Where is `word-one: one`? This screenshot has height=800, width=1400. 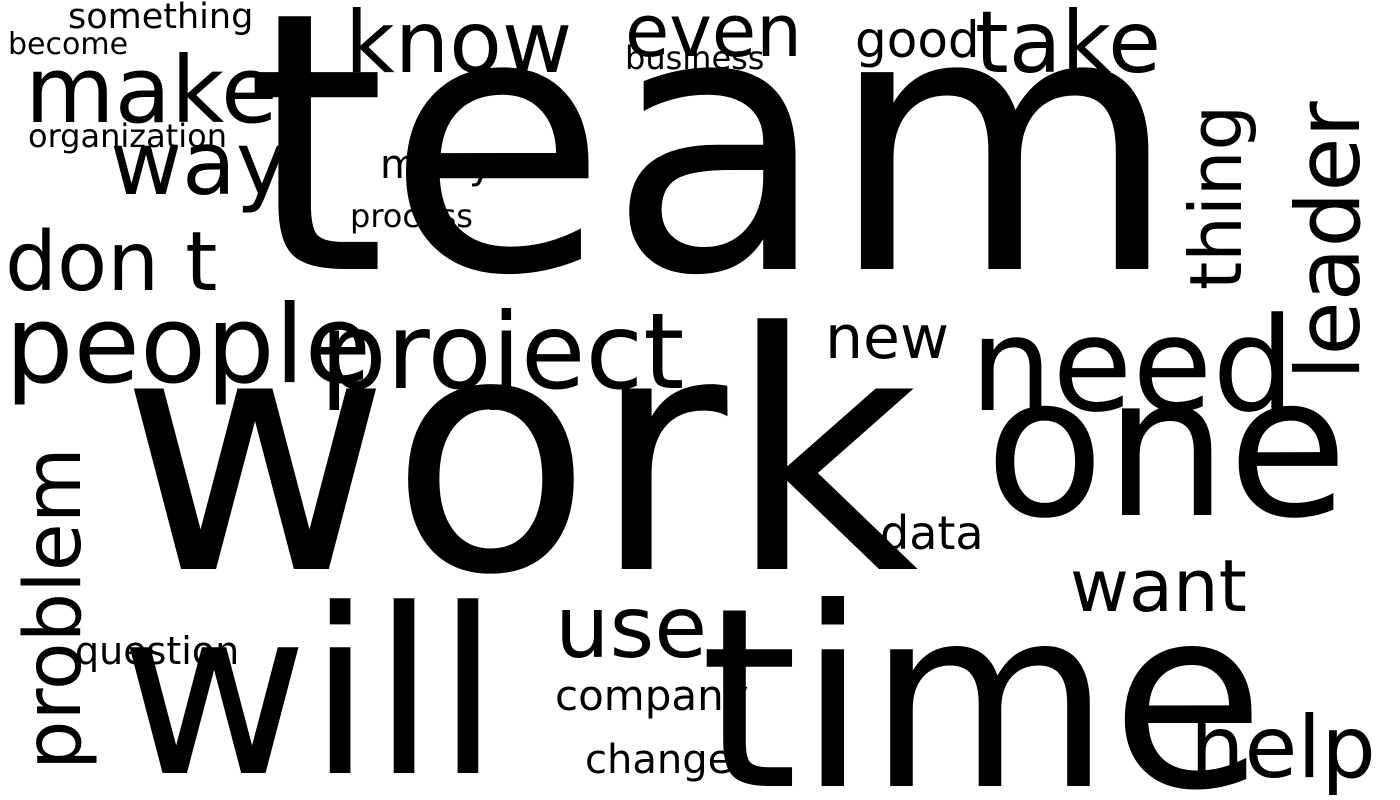 word-one: one is located at coordinates (1166, 447).